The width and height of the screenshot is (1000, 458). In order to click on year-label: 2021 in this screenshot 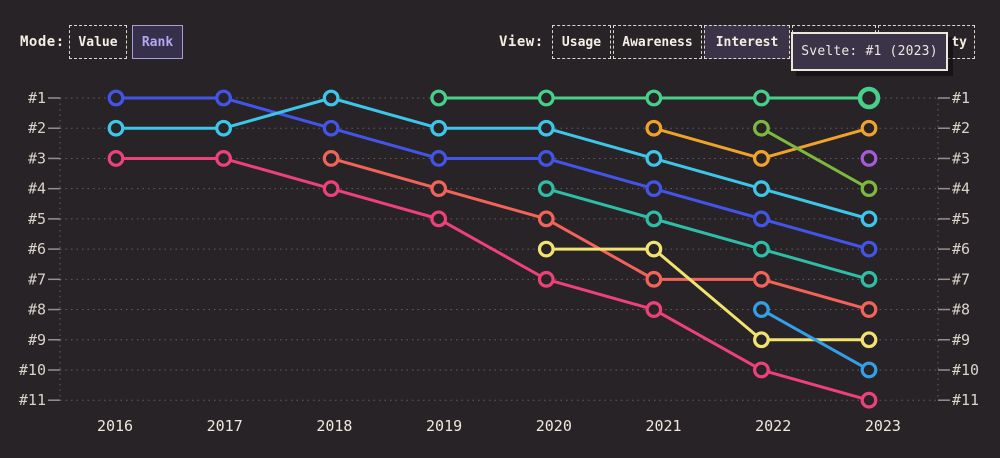, I will do `click(663, 426)`.